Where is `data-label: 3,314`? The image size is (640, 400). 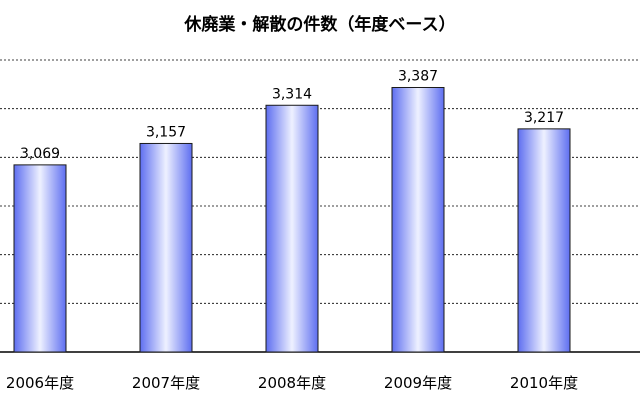 data-label: 3,314 is located at coordinates (292, 94).